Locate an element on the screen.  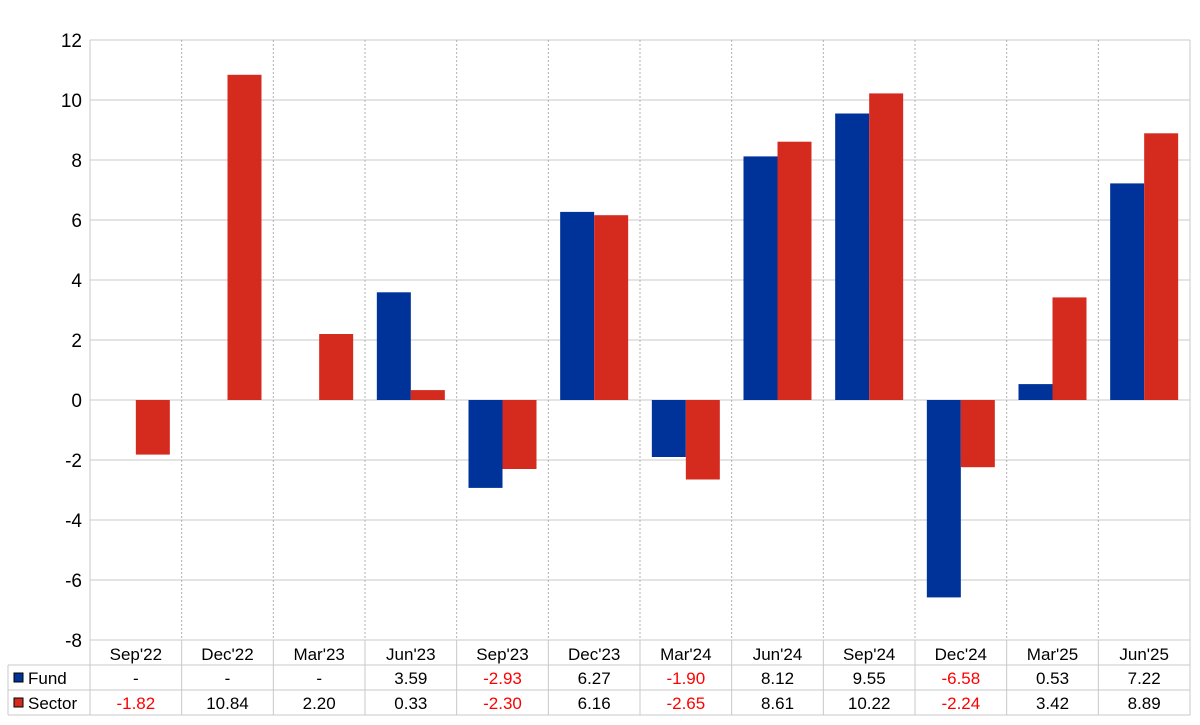
table-cell: -1.90 is located at coordinates (685, 678).